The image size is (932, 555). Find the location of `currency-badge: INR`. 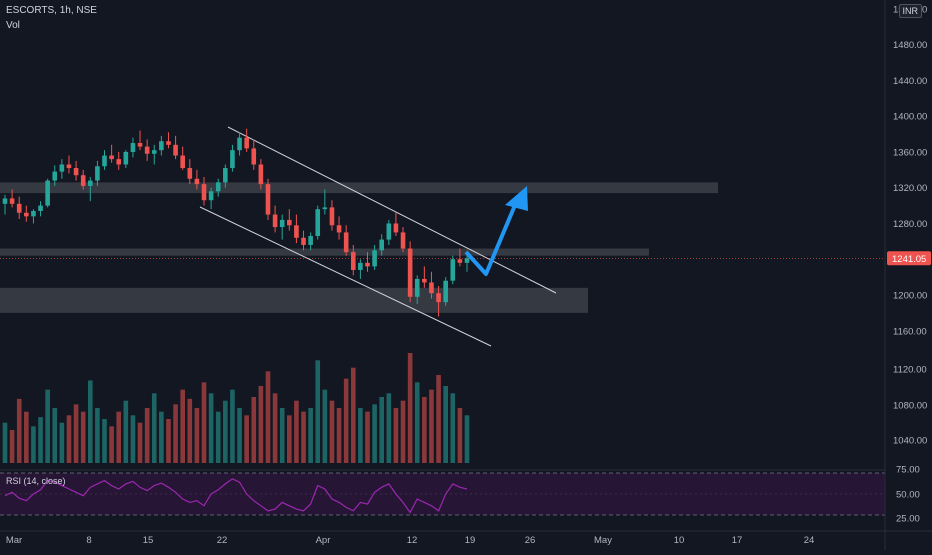

currency-badge: INR is located at coordinates (910, 11).